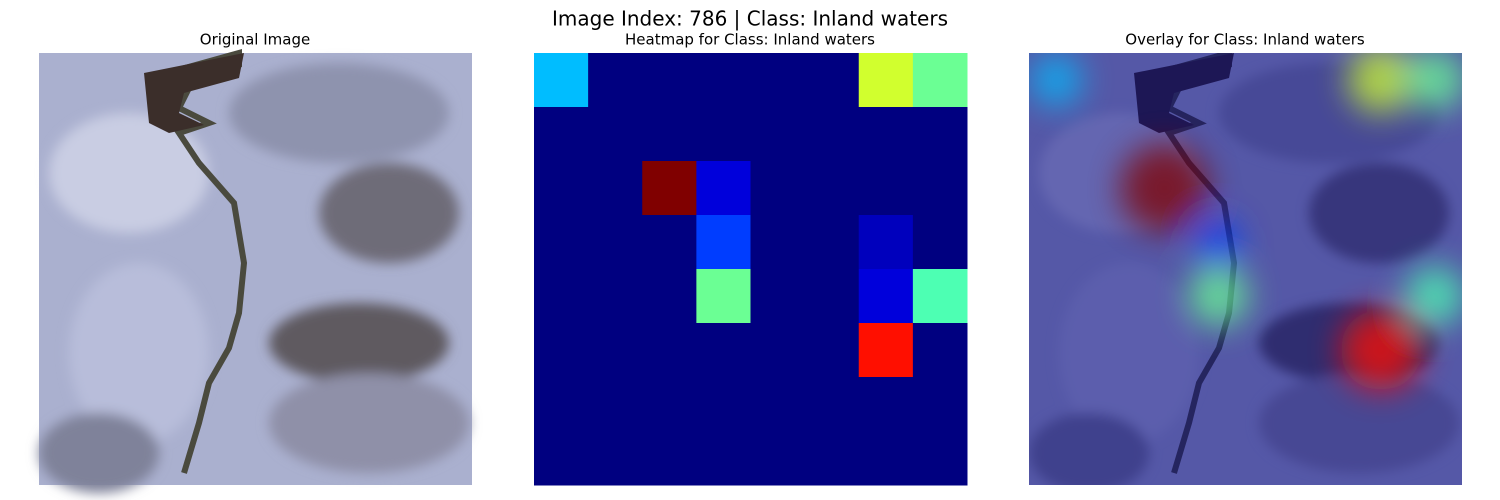 The image size is (1500, 500). I want to click on figure-title: Image Index: 786 | Class: Inland waters, so click(750, 19).